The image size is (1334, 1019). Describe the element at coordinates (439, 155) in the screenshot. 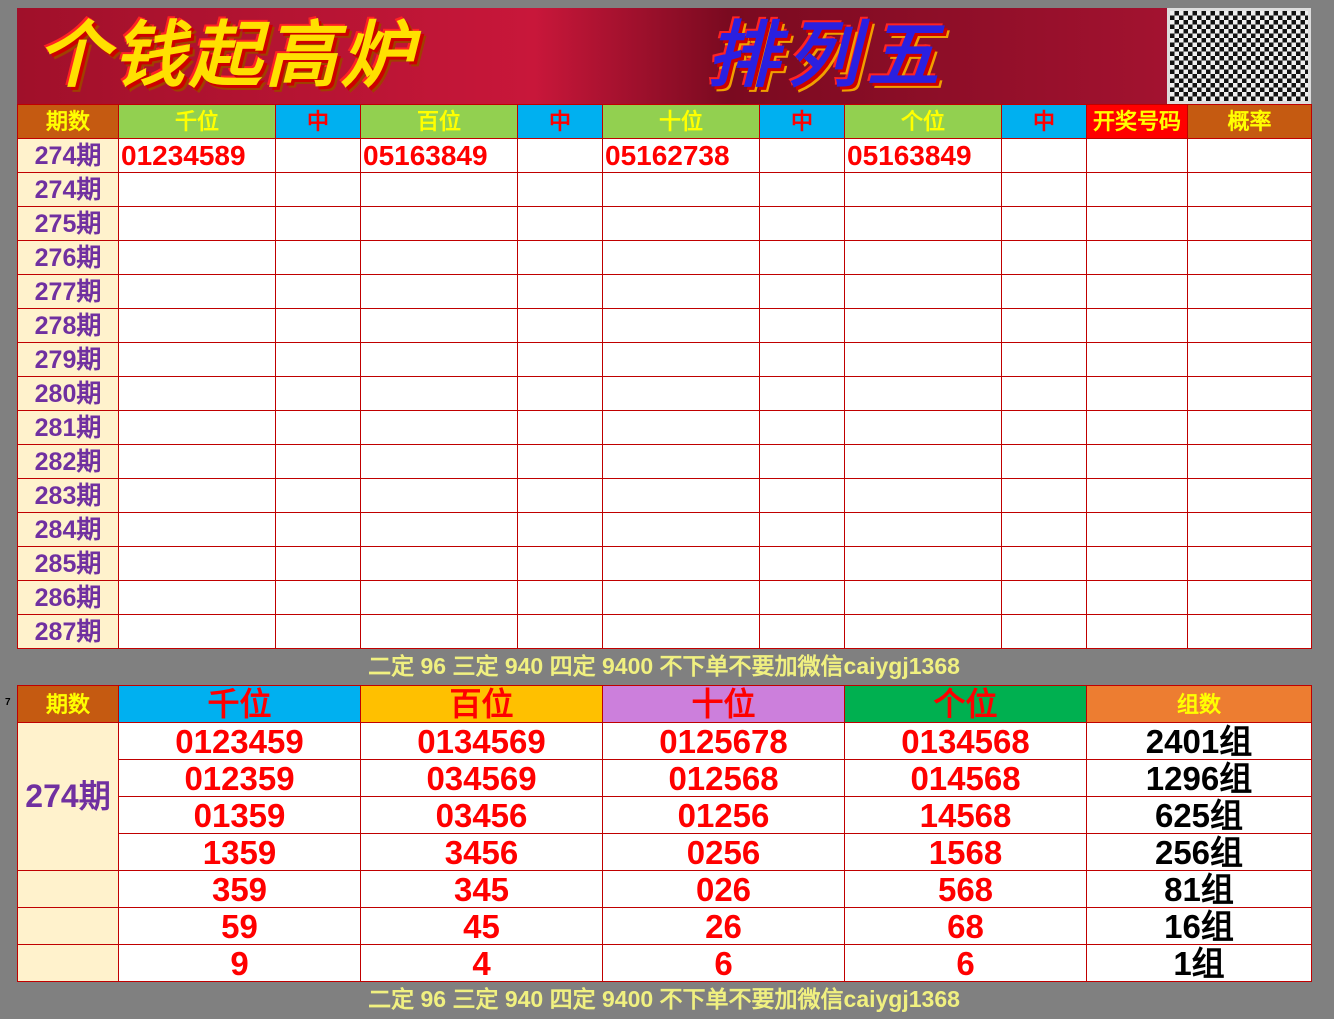

I see `bai-cell: 05163849` at that location.